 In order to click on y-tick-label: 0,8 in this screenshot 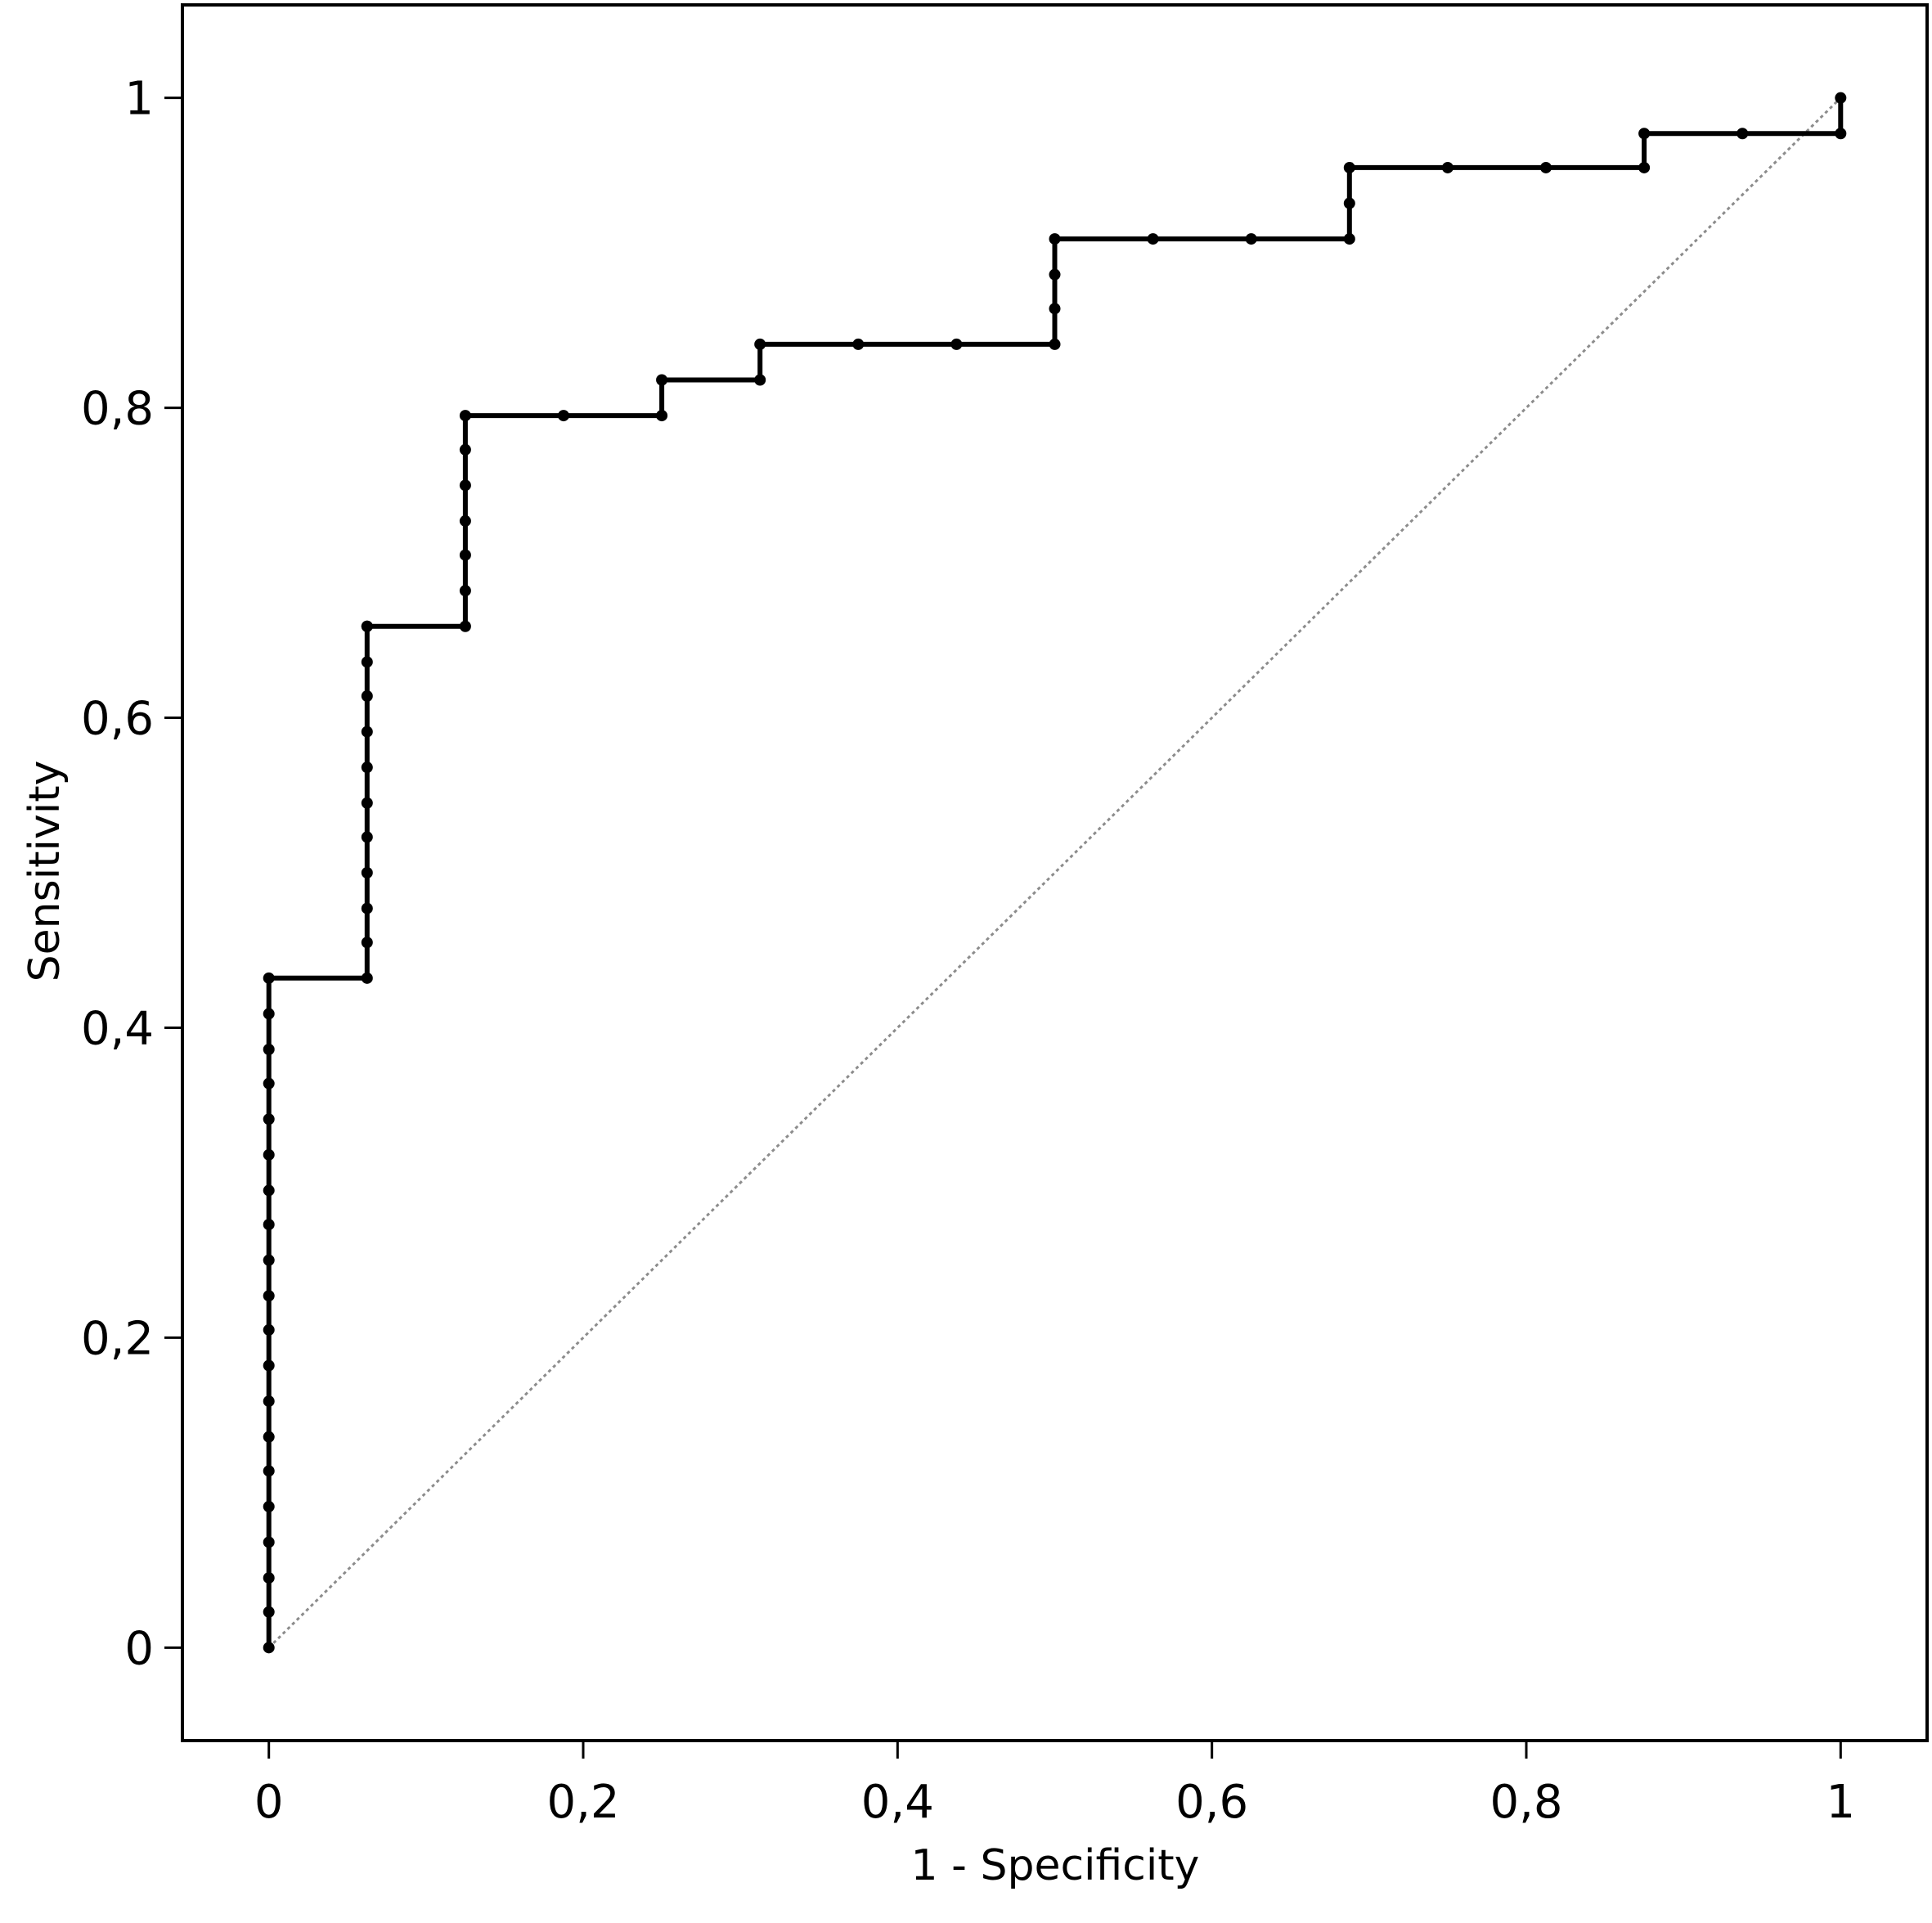, I will do `click(118, 409)`.